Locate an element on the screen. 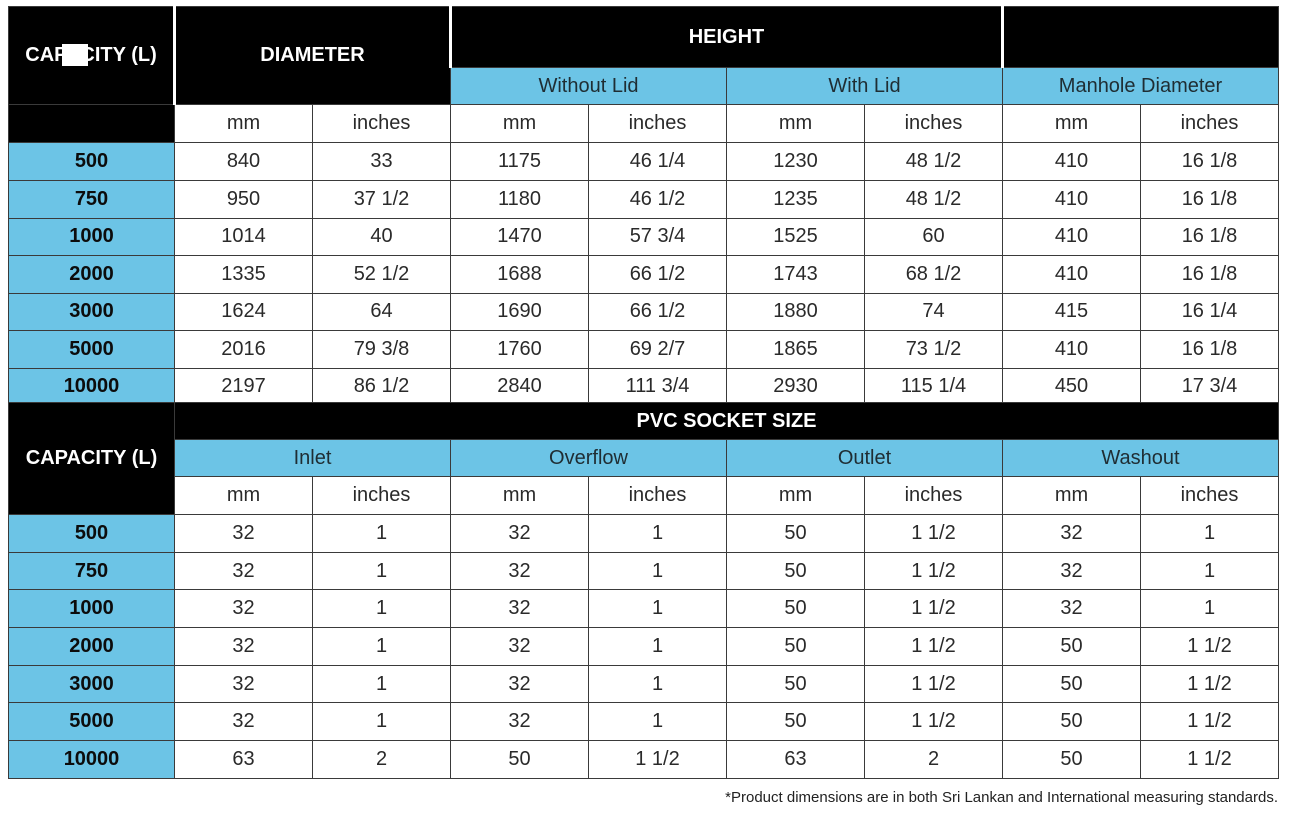  without-lid-header: Without Lid is located at coordinates (588, 86).